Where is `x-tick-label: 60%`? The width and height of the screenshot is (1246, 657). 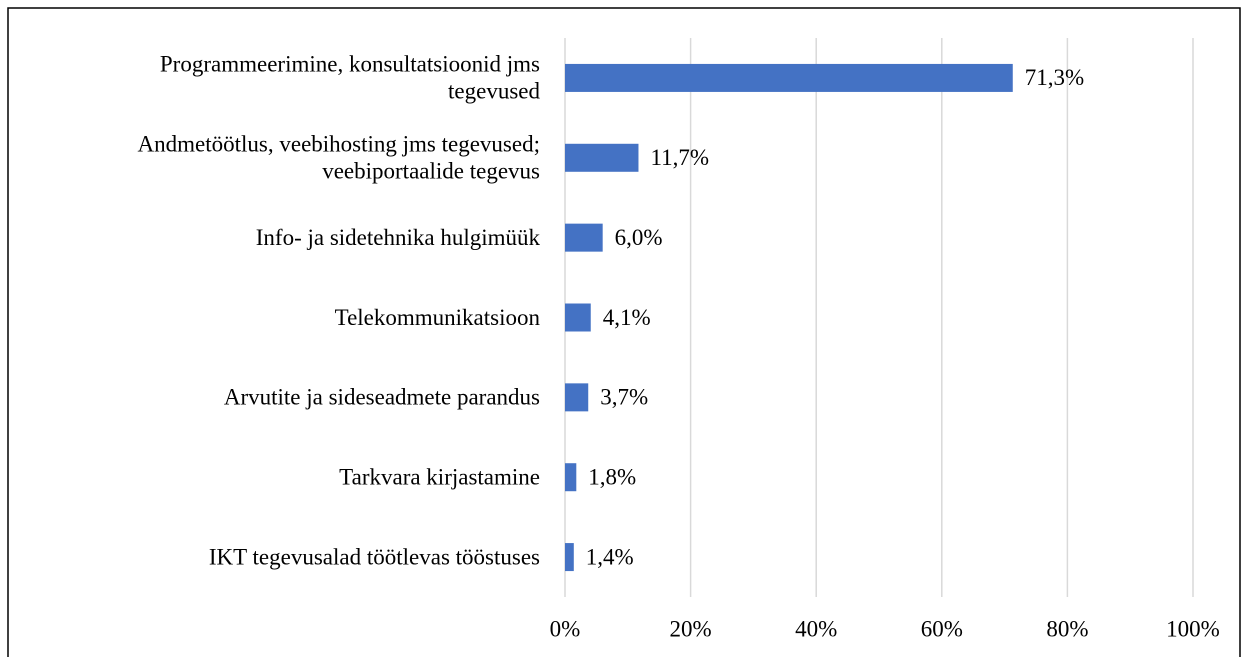 x-tick-label: 60% is located at coordinates (942, 628).